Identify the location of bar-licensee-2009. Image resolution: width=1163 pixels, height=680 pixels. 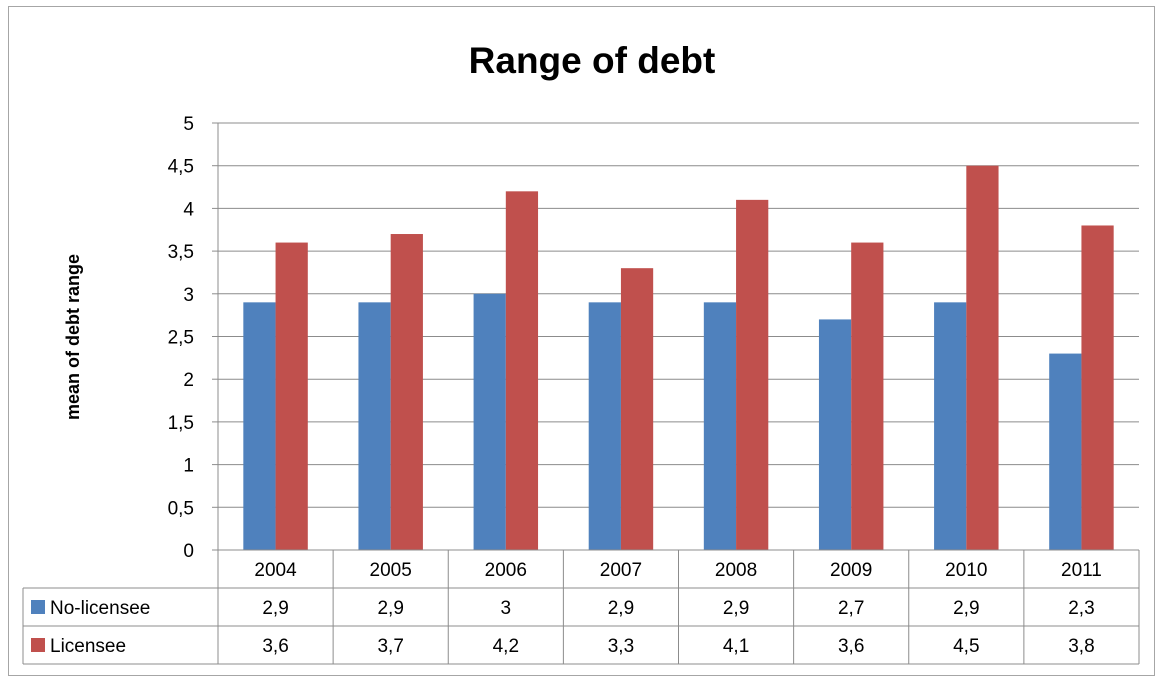
(867, 396).